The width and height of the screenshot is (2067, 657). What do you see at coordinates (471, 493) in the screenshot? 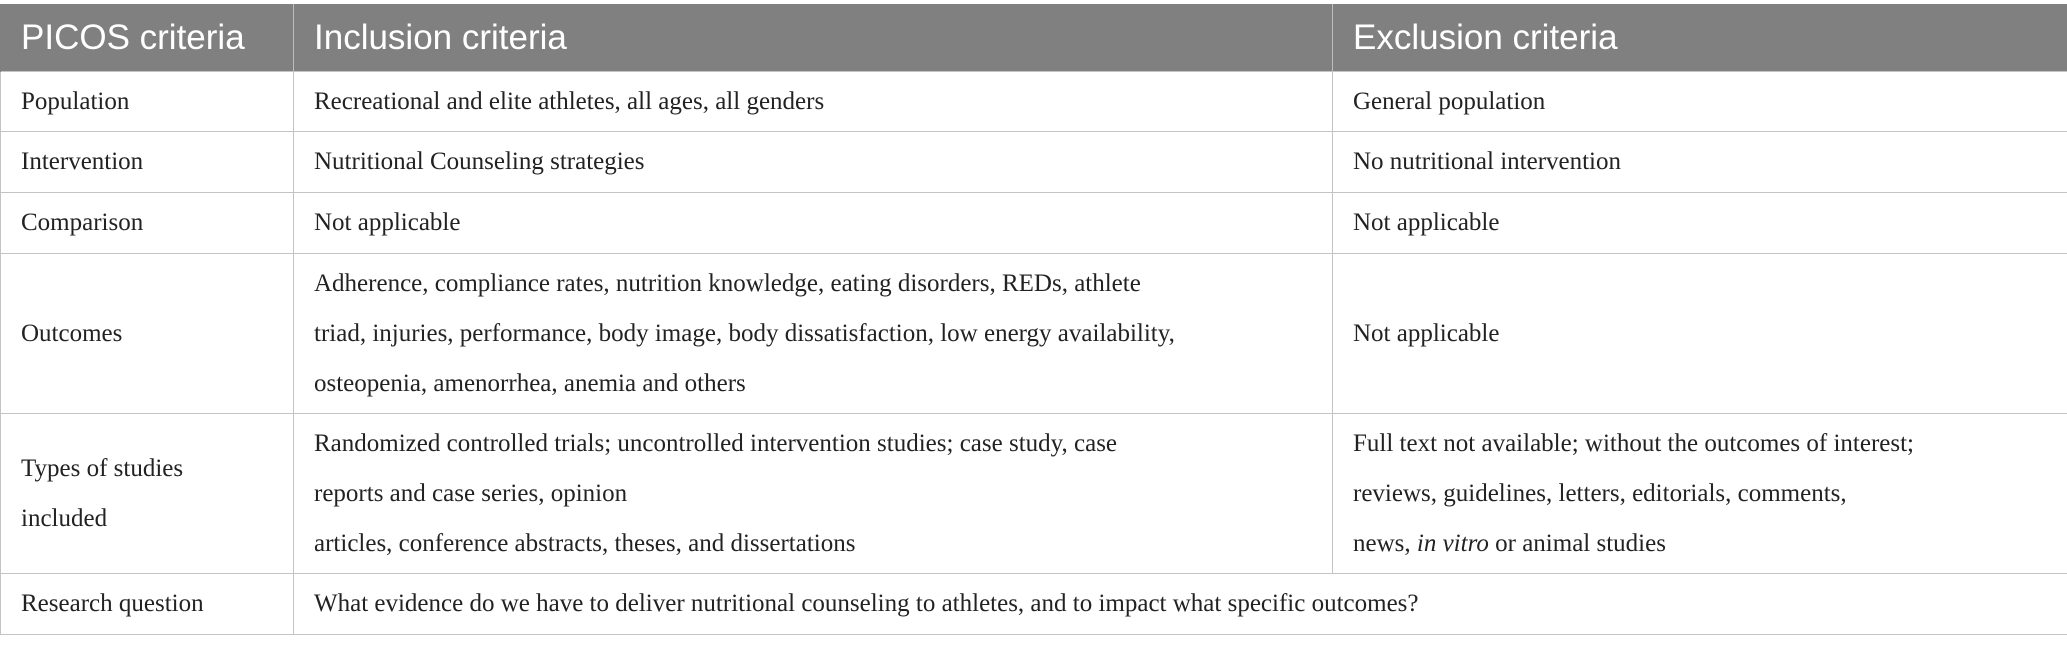
I see `inclusion-line: reports and case series, opinion` at bounding box center [471, 493].